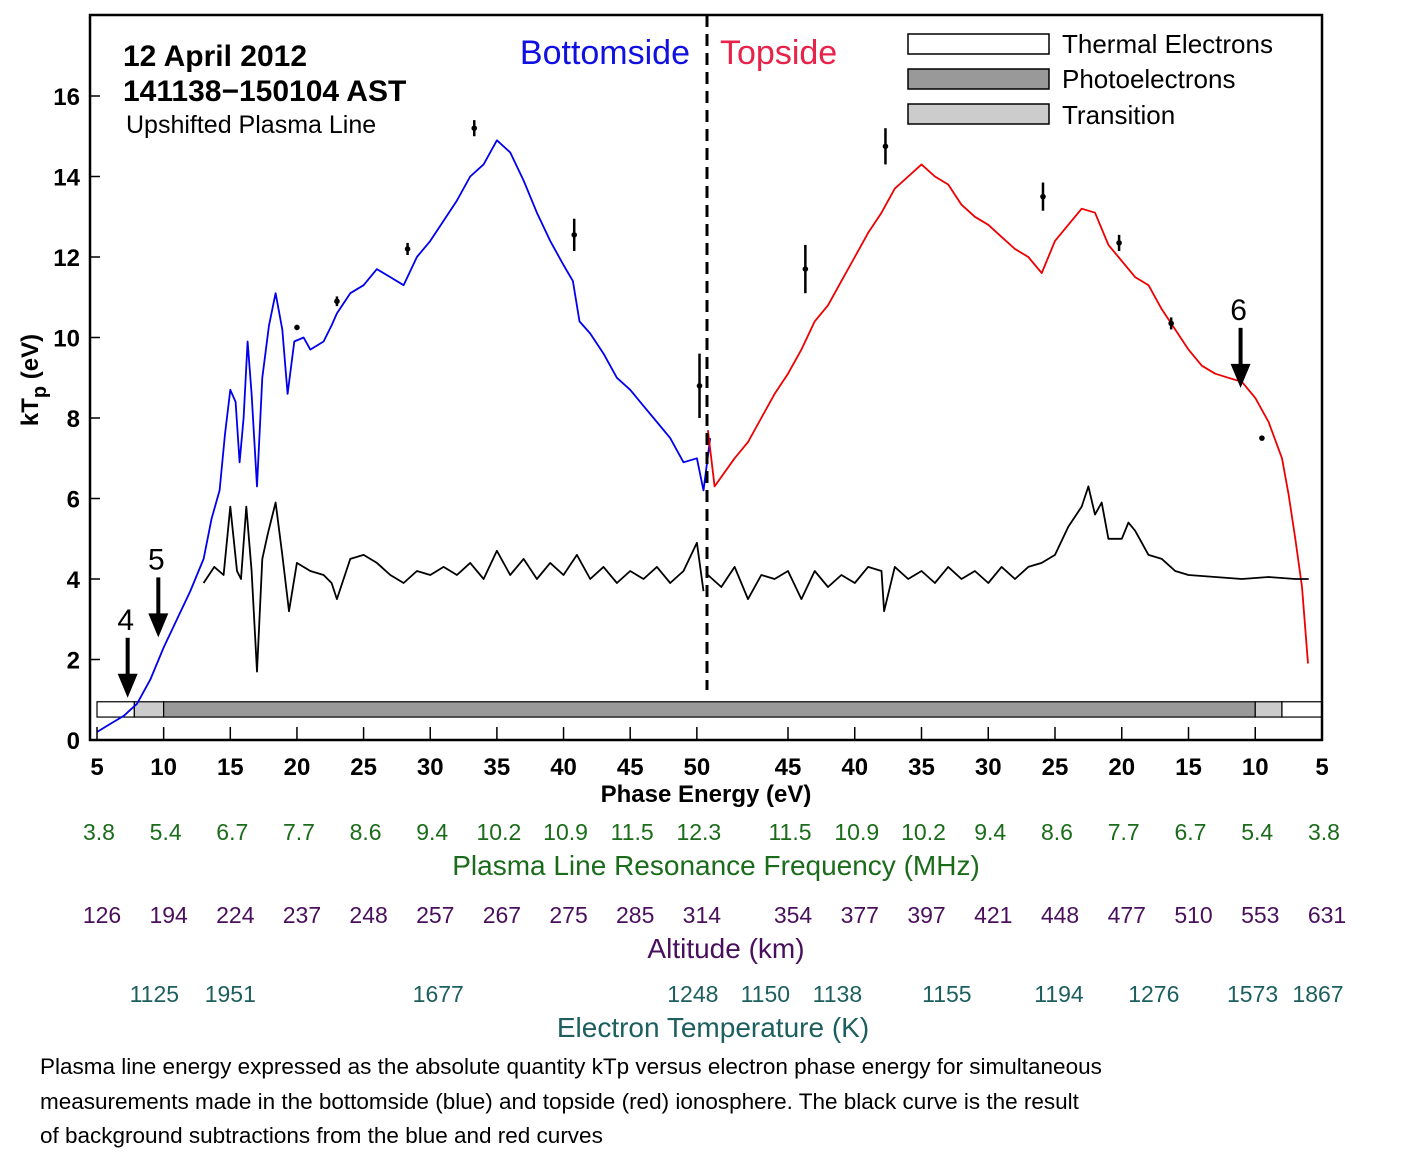  I want to click on altitude-value: 421, so click(993, 915).